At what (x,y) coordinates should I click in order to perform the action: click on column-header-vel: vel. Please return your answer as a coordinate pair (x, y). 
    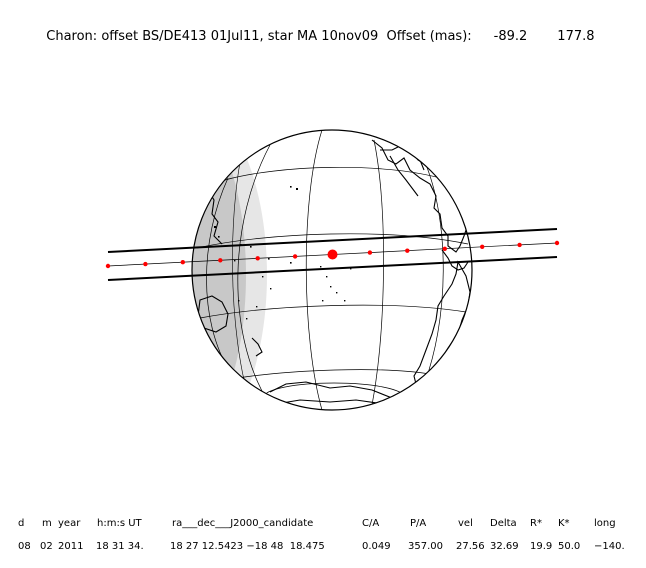
    Looking at the image, I should click on (465, 523).